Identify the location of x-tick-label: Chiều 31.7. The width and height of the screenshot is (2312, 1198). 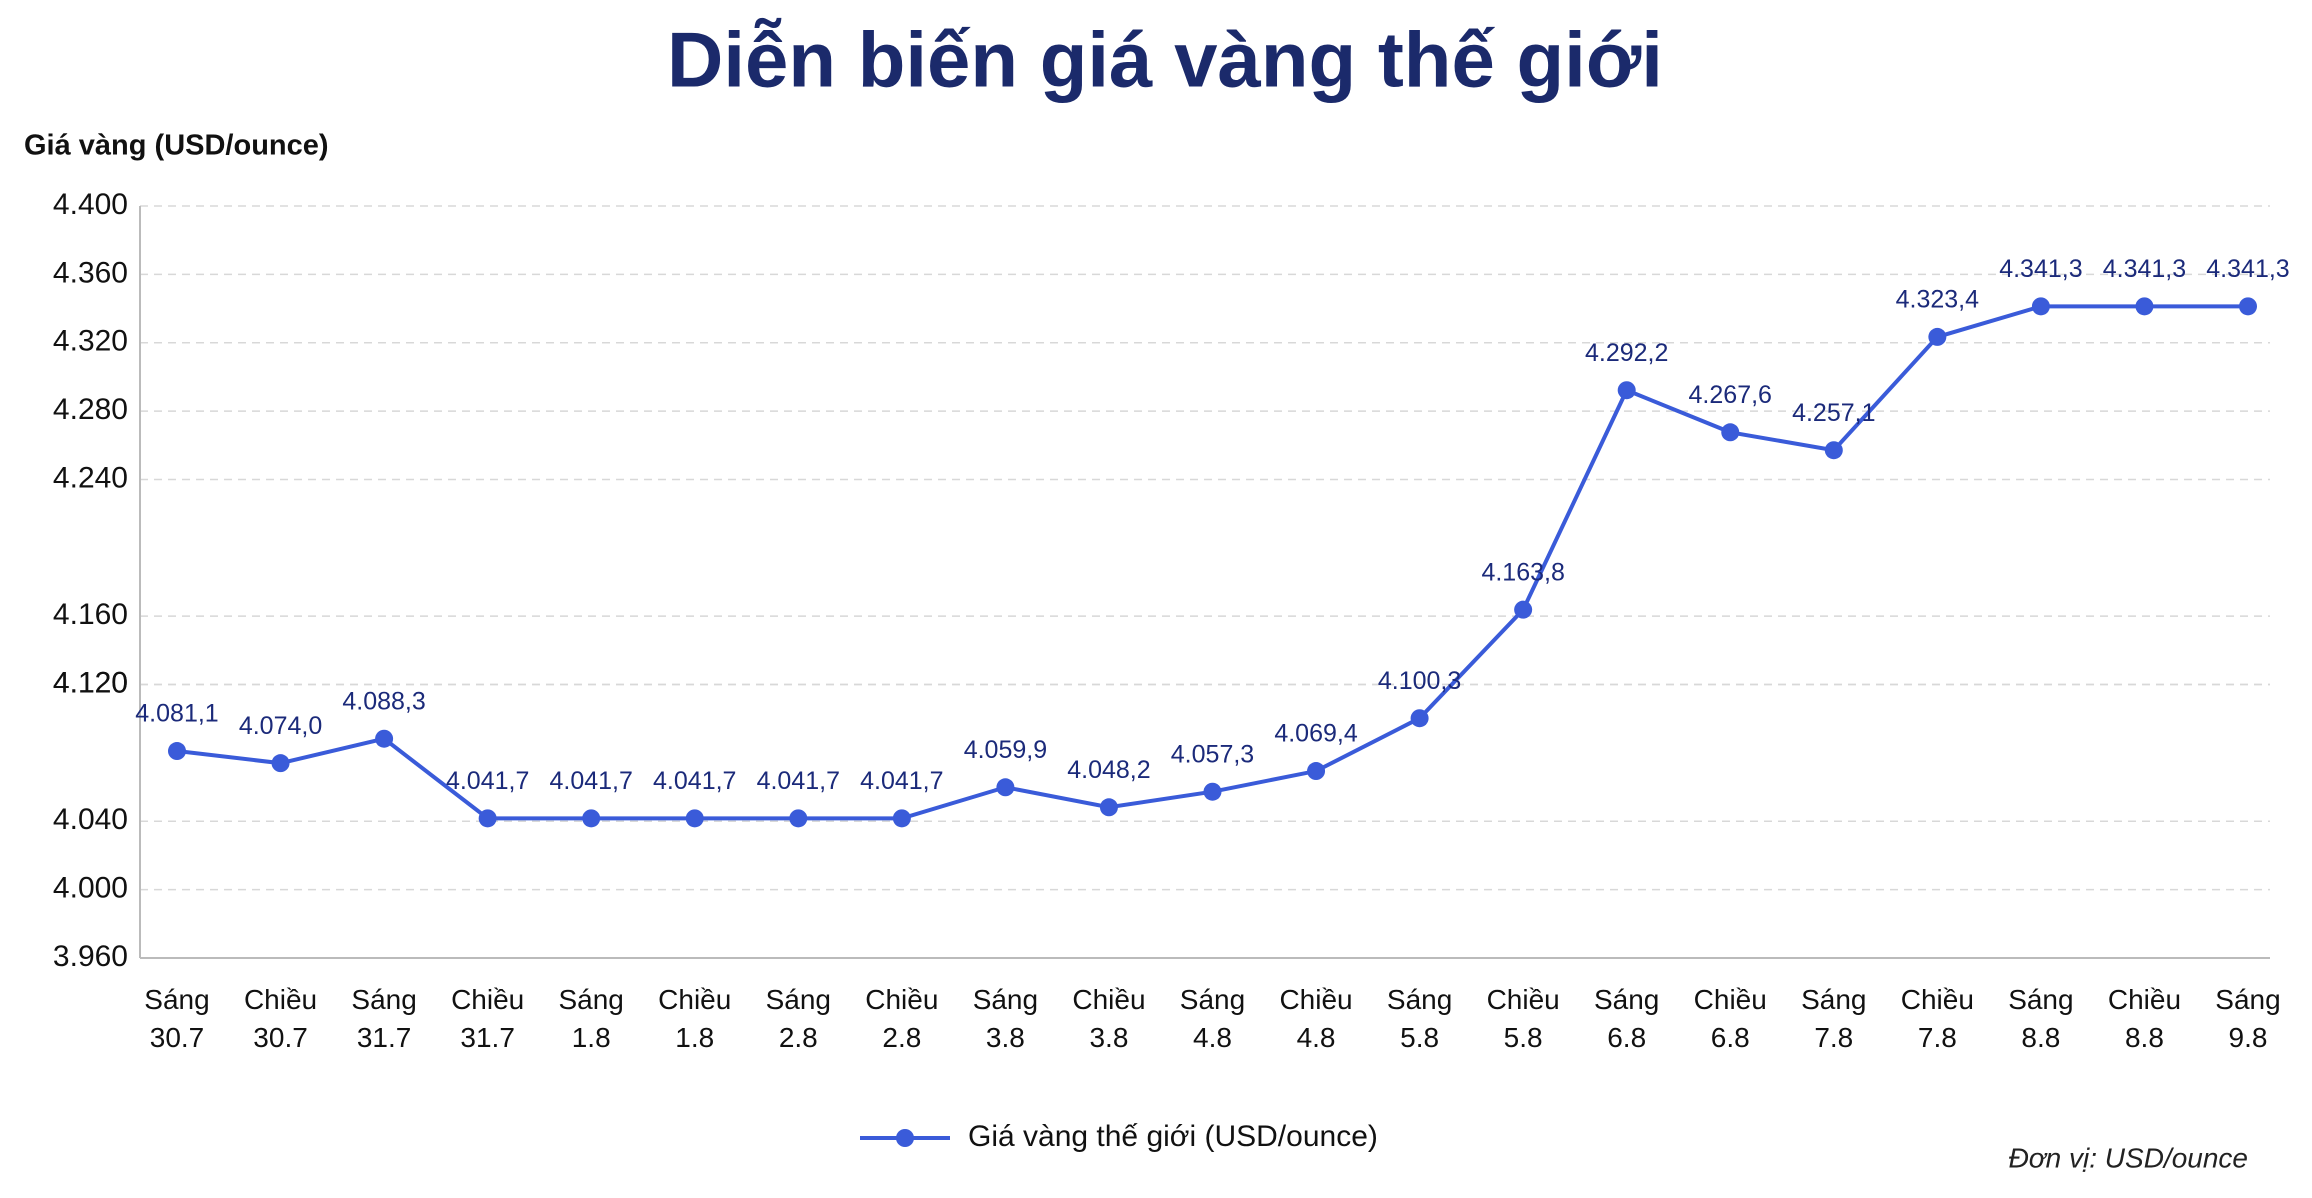
(487, 1018).